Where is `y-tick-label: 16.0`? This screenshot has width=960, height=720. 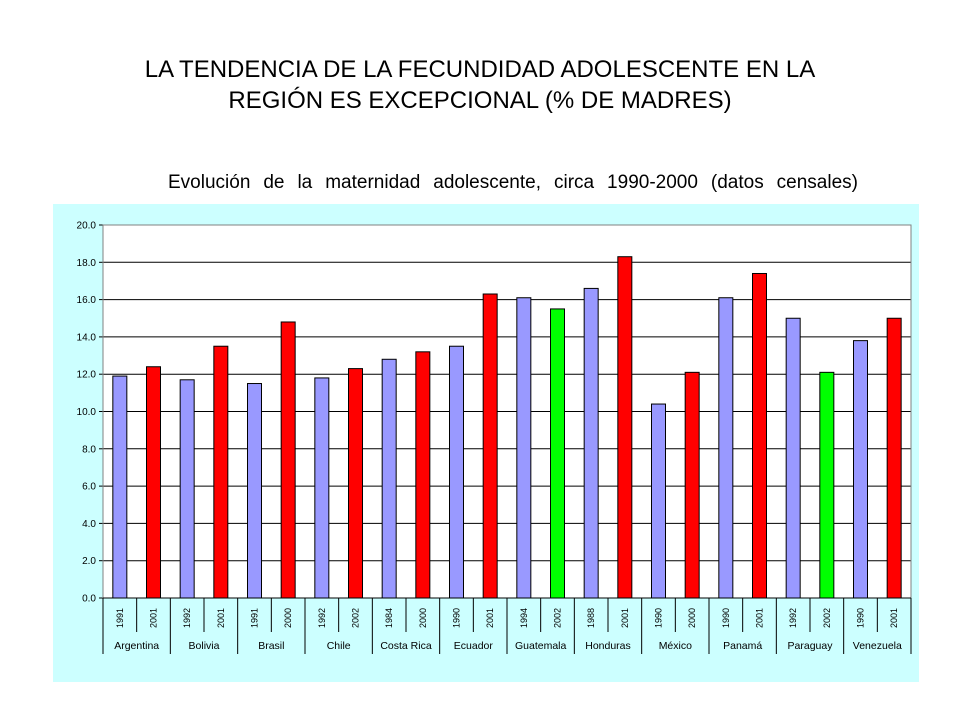
y-tick-label: 16.0 is located at coordinates (87, 300).